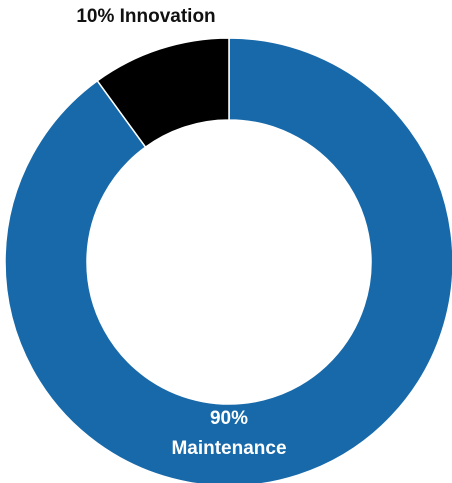 Image resolution: width=452 pixels, height=483 pixels. Describe the element at coordinates (145, 16) in the screenshot. I see `slice-label-innovation: 10% Innovation` at that location.